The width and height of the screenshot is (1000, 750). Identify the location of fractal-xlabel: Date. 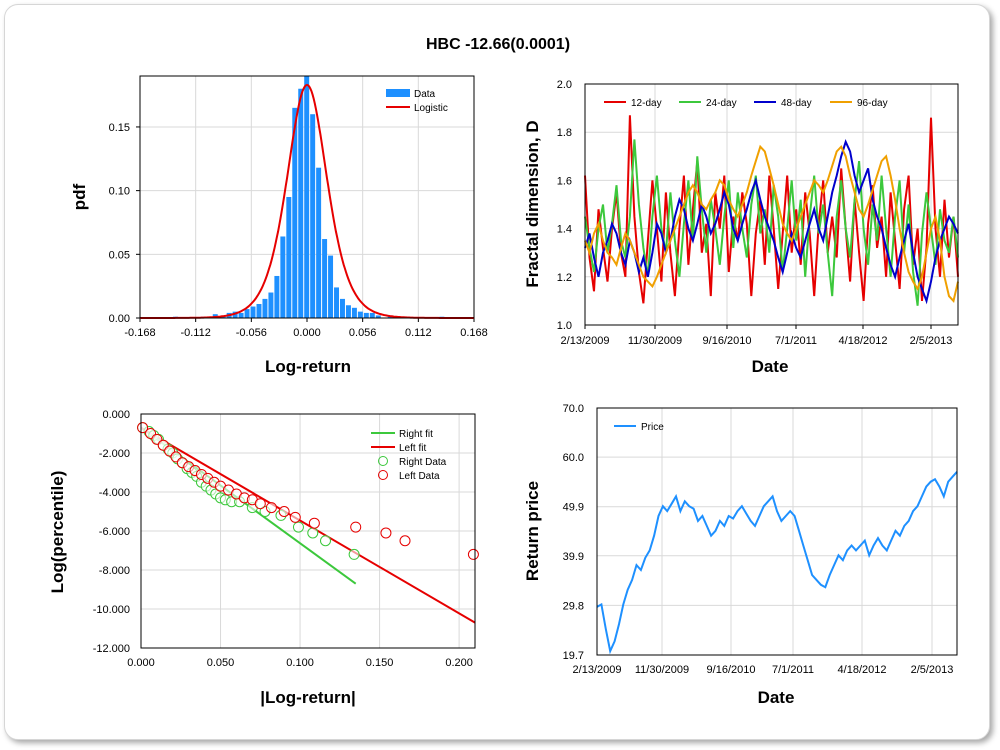
(770, 366).